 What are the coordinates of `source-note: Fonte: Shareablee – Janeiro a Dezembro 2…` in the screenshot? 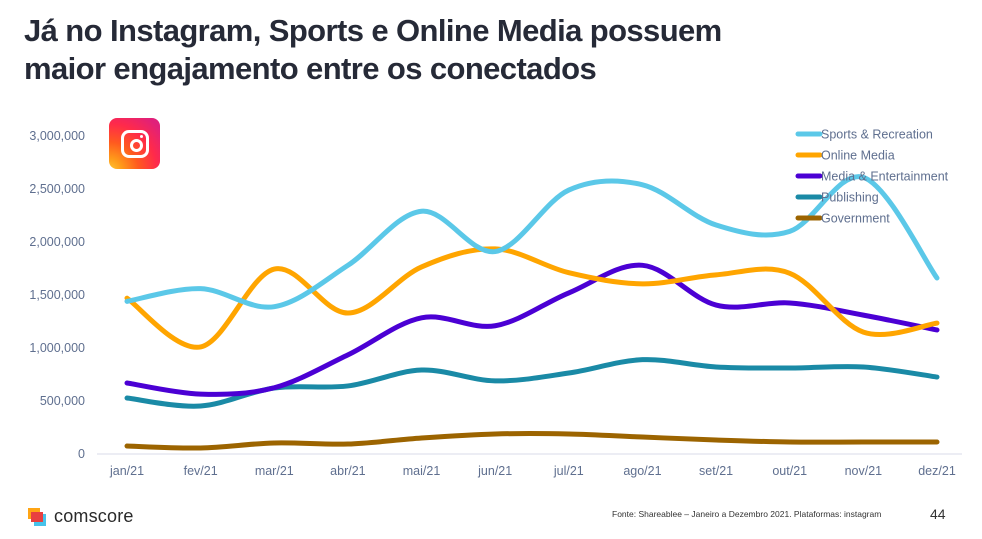 It's located at (747, 514).